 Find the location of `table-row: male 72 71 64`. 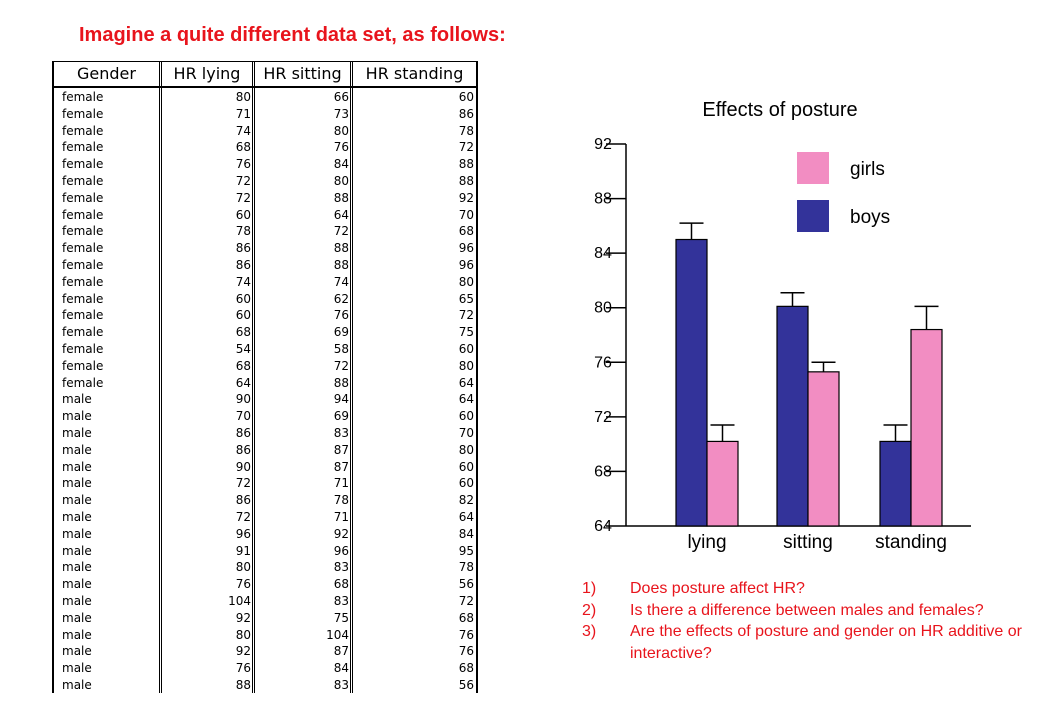

table-row: male 72 71 64 is located at coordinates (265, 517).